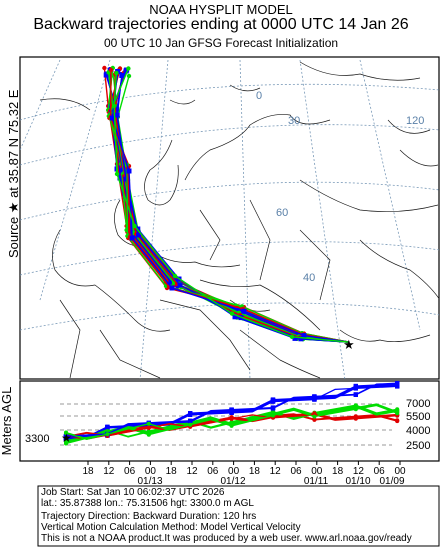 This screenshot has width=442, height=548. What do you see at coordinates (37, 439) in the screenshot?
I see `start-height-label: 3300` at bounding box center [37, 439].